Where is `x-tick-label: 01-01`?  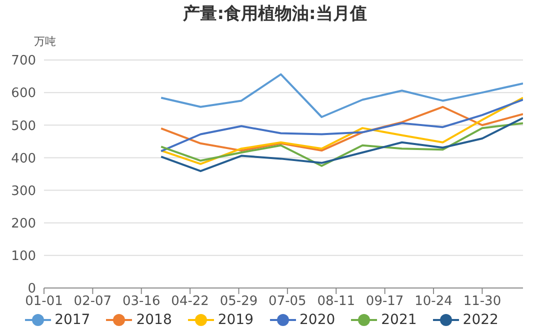
x-tick-label: 01-01 is located at coordinates (44, 302).